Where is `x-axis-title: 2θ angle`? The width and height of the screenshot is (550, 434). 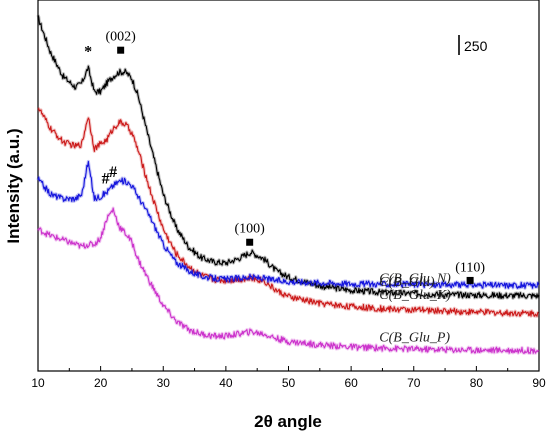
x-axis-title: 2θ angle is located at coordinates (288, 421).